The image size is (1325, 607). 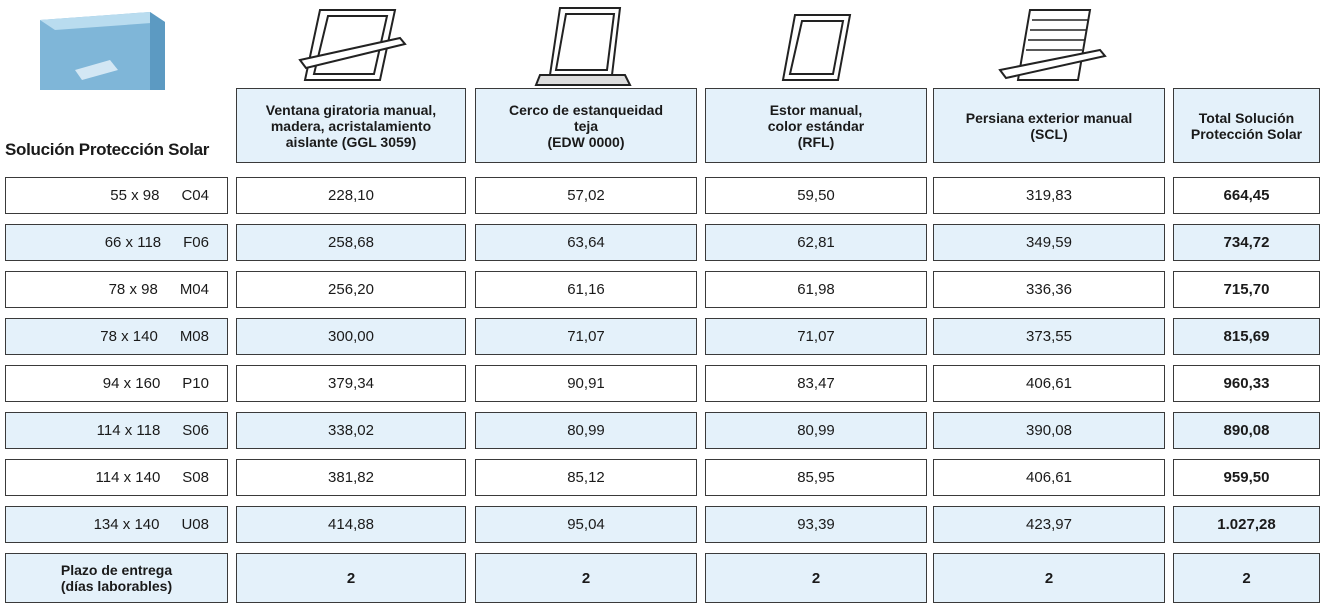 I want to click on price-cell: 381,82, so click(x=351, y=477).